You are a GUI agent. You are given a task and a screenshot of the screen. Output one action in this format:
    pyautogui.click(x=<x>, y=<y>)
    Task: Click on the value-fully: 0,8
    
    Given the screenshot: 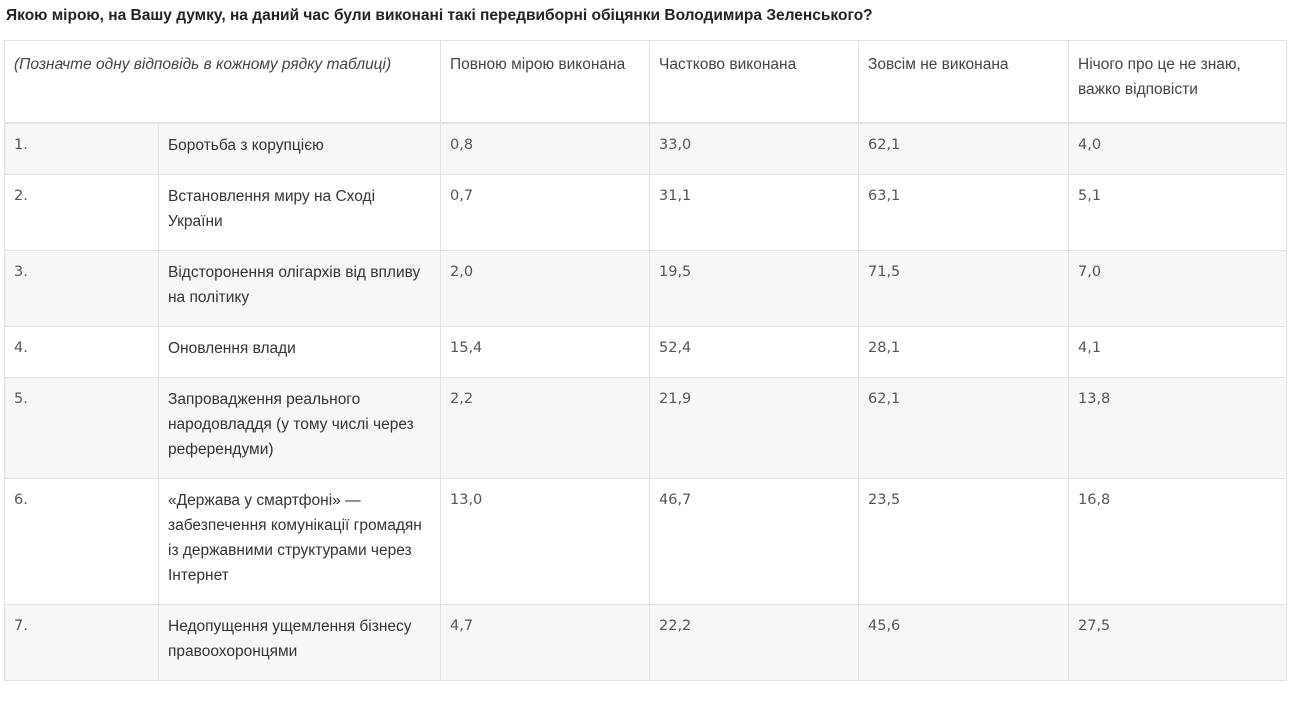 What is the action you would take?
    pyautogui.click(x=545, y=148)
    